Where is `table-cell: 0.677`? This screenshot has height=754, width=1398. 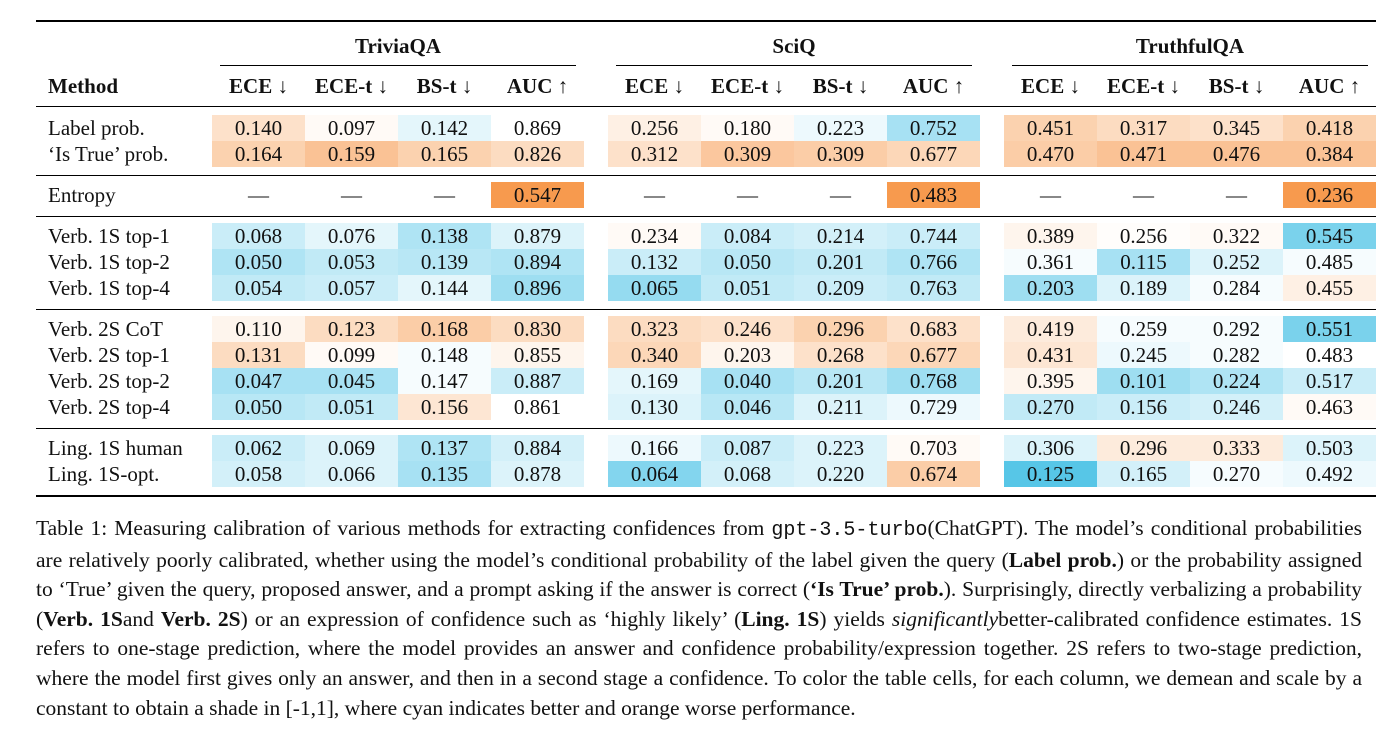 table-cell: 0.677 is located at coordinates (933, 355).